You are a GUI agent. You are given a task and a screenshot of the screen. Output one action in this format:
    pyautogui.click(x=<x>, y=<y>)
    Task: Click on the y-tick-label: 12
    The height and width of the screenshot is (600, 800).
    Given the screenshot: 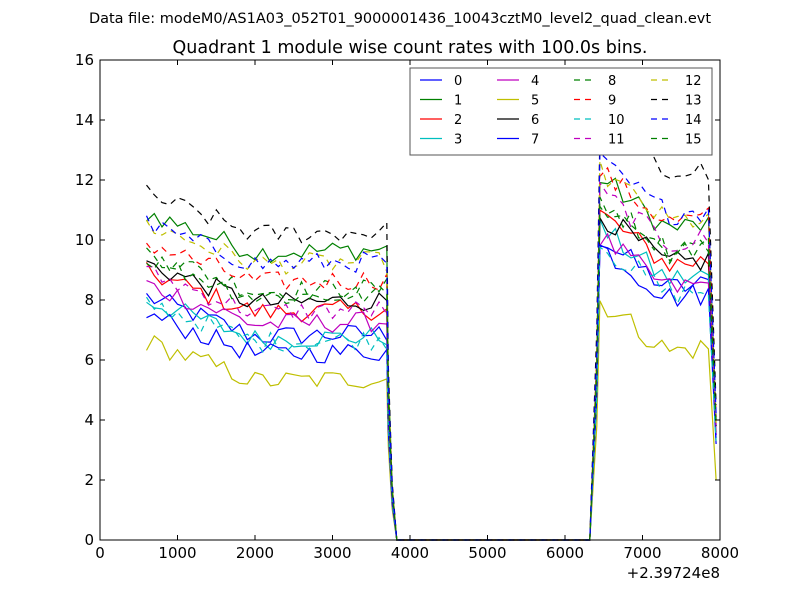 What is the action you would take?
    pyautogui.click(x=84, y=180)
    